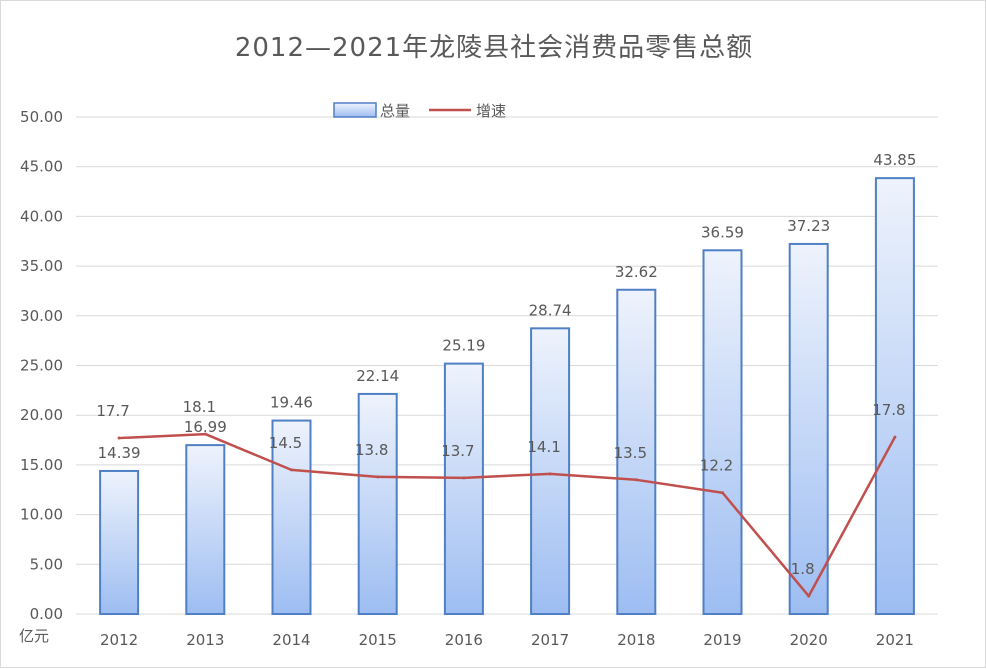  What do you see at coordinates (636, 272) in the screenshot?
I see `bar-data-label: 32.62` at bounding box center [636, 272].